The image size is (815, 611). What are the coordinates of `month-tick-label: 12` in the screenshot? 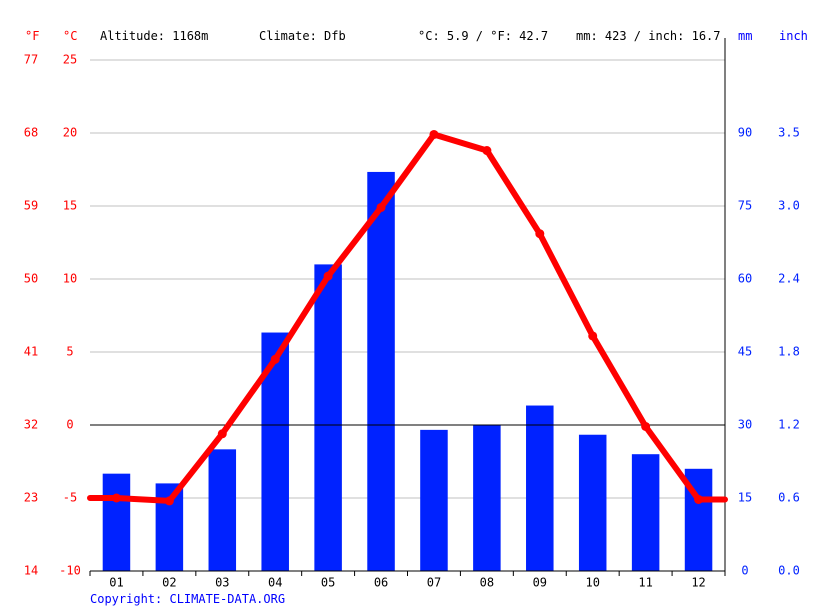 It's located at (698, 583).